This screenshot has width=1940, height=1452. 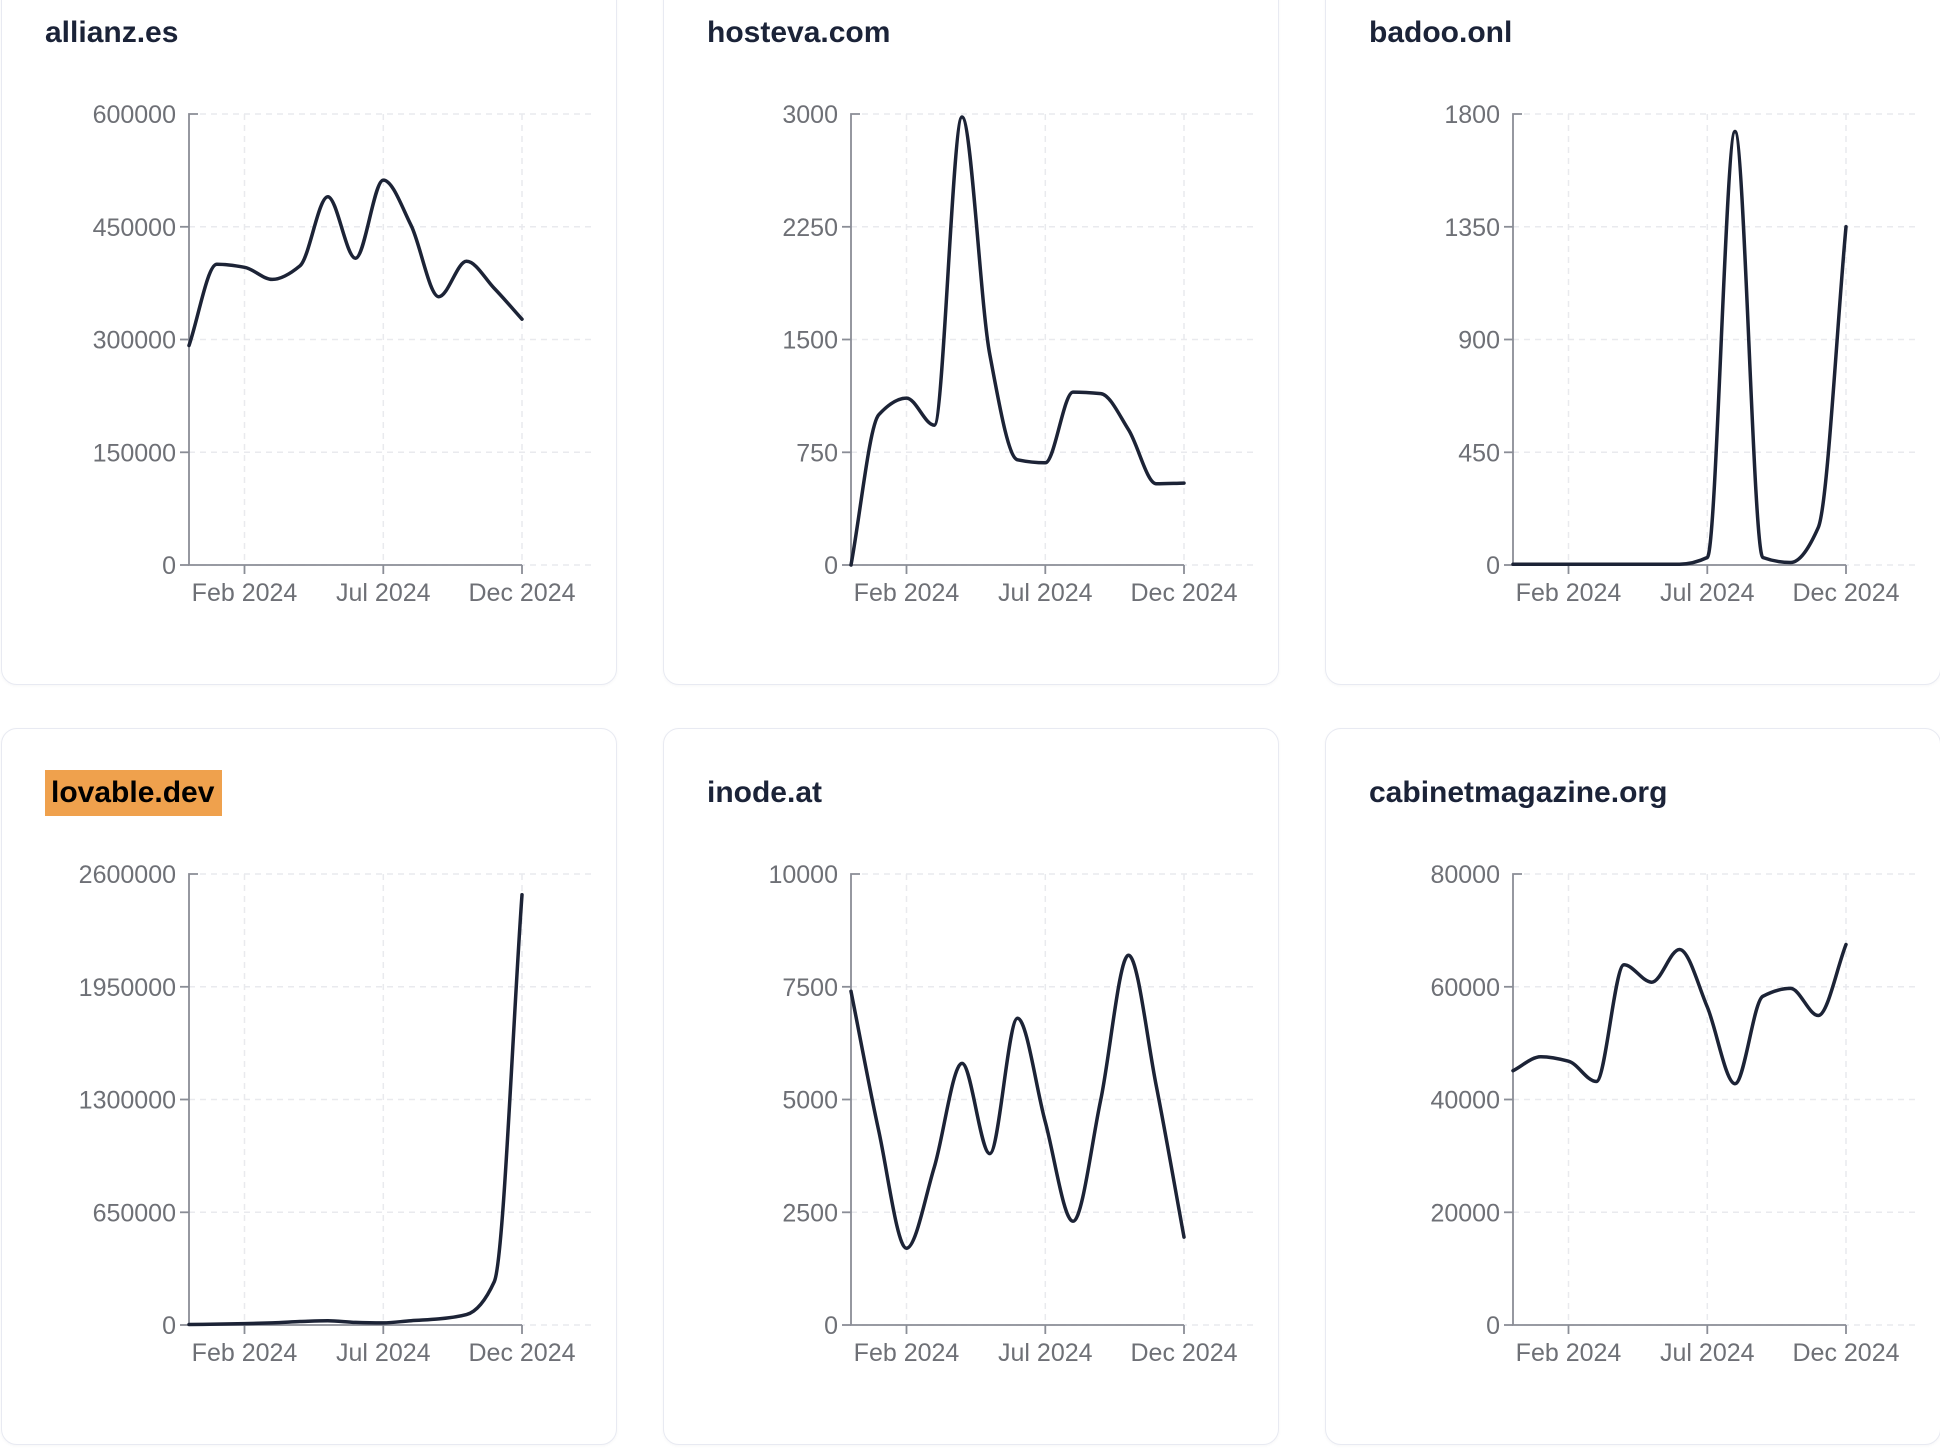 What do you see at coordinates (1465, 875) in the screenshot?
I see `y-tick-label: 80000` at bounding box center [1465, 875].